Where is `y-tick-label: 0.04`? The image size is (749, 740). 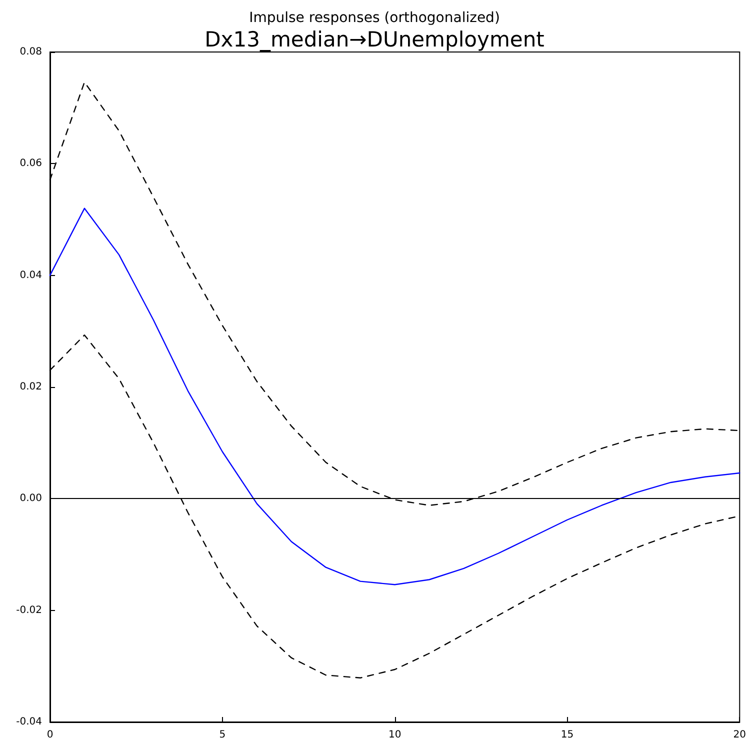 y-tick-label: 0.04 is located at coordinates (31, 275).